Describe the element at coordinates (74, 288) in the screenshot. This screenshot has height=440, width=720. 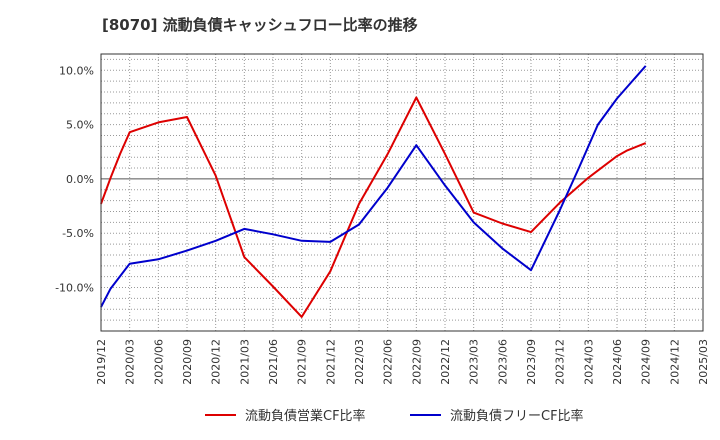
I see `y-tick-label: -10.0%` at that location.